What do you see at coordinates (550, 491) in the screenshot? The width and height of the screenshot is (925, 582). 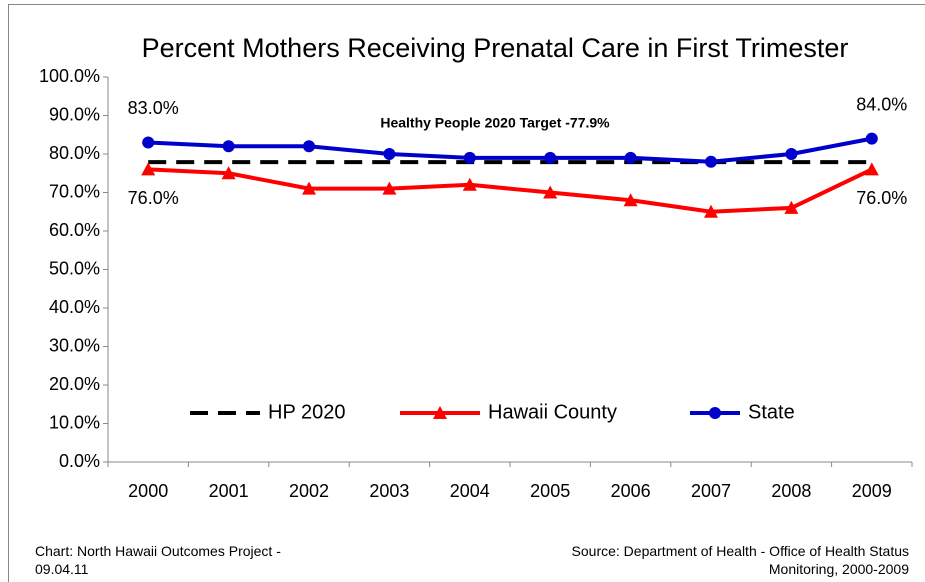 I see `x-tick-label: 2005` at bounding box center [550, 491].